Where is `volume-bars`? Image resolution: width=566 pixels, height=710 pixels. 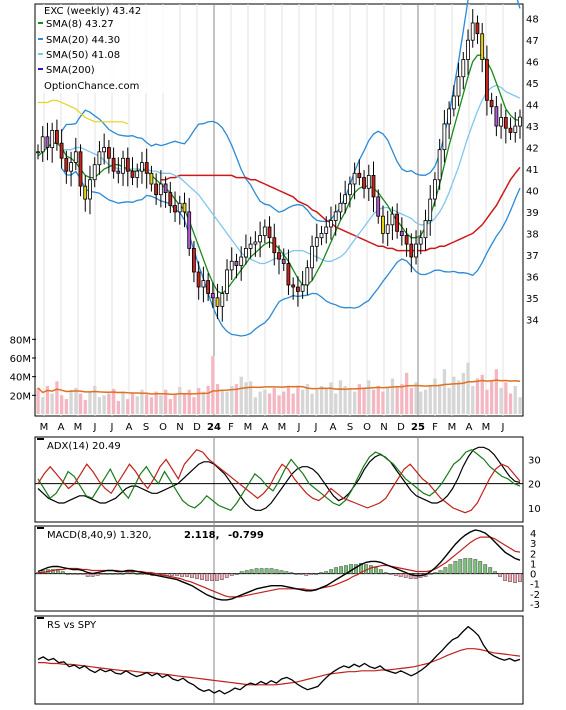 volume-bars is located at coordinates (279, 385).